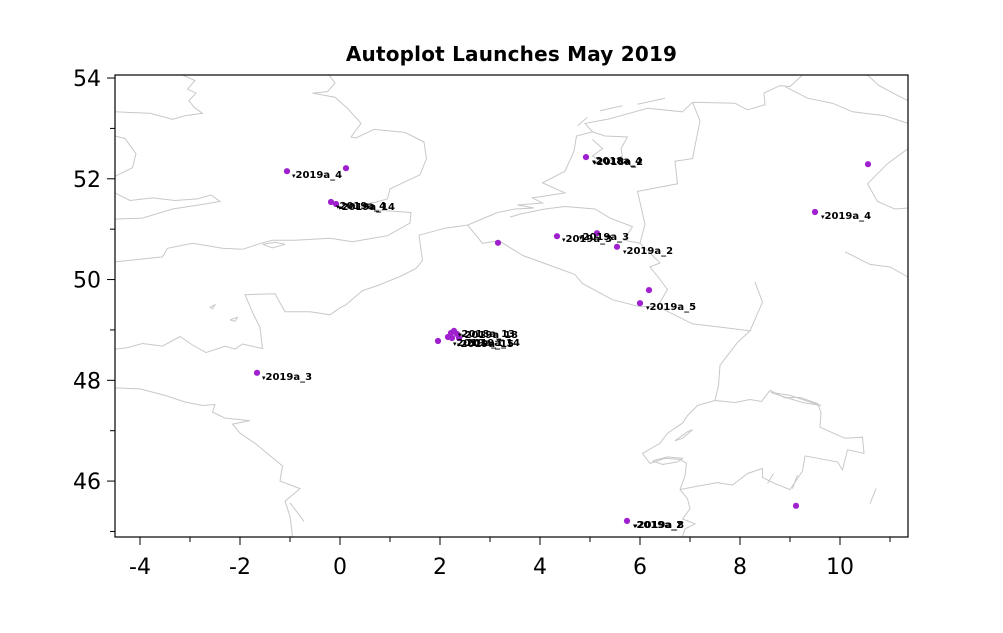  I want to click on y-tick-label: 54, so click(87, 79).